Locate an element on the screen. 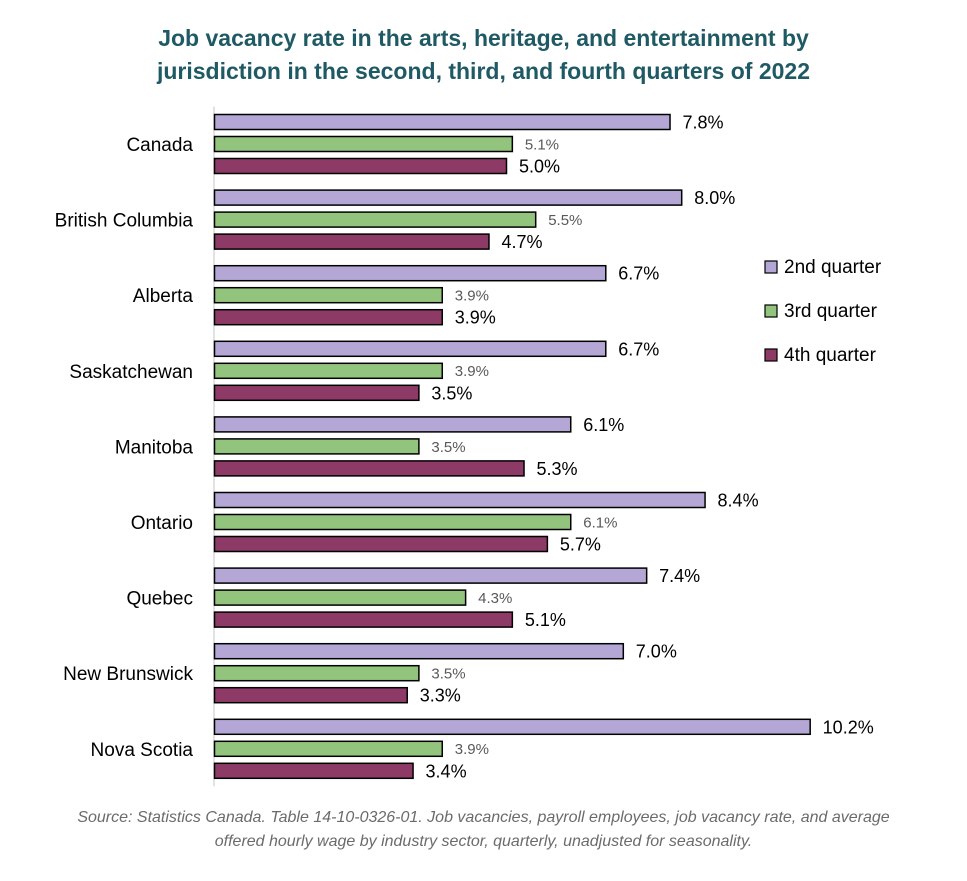 The height and width of the screenshot is (881, 967). data-label: 3.3% is located at coordinates (440, 696).